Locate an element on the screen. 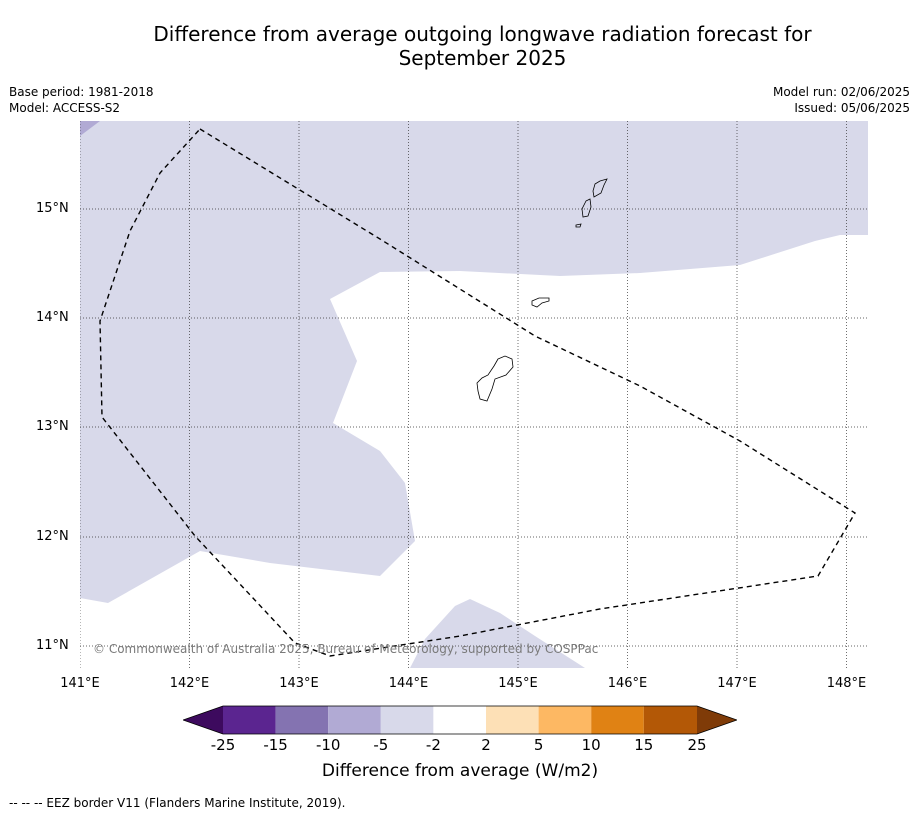 The image size is (919, 816). lon-tick-146: 146°E is located at coordinates (627, 683).